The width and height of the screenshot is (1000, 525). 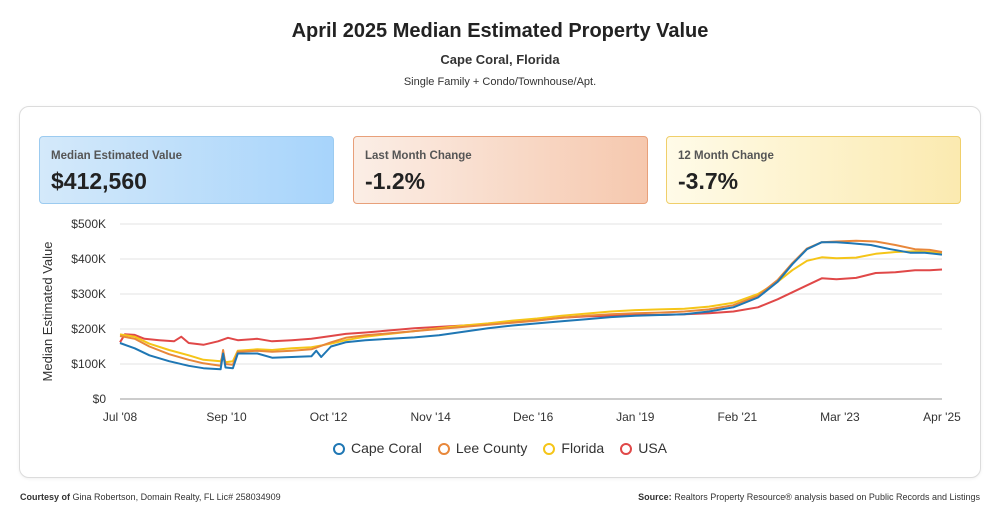 I want to click on x-tick-label: Jan '19, so click(x=635, y=417).